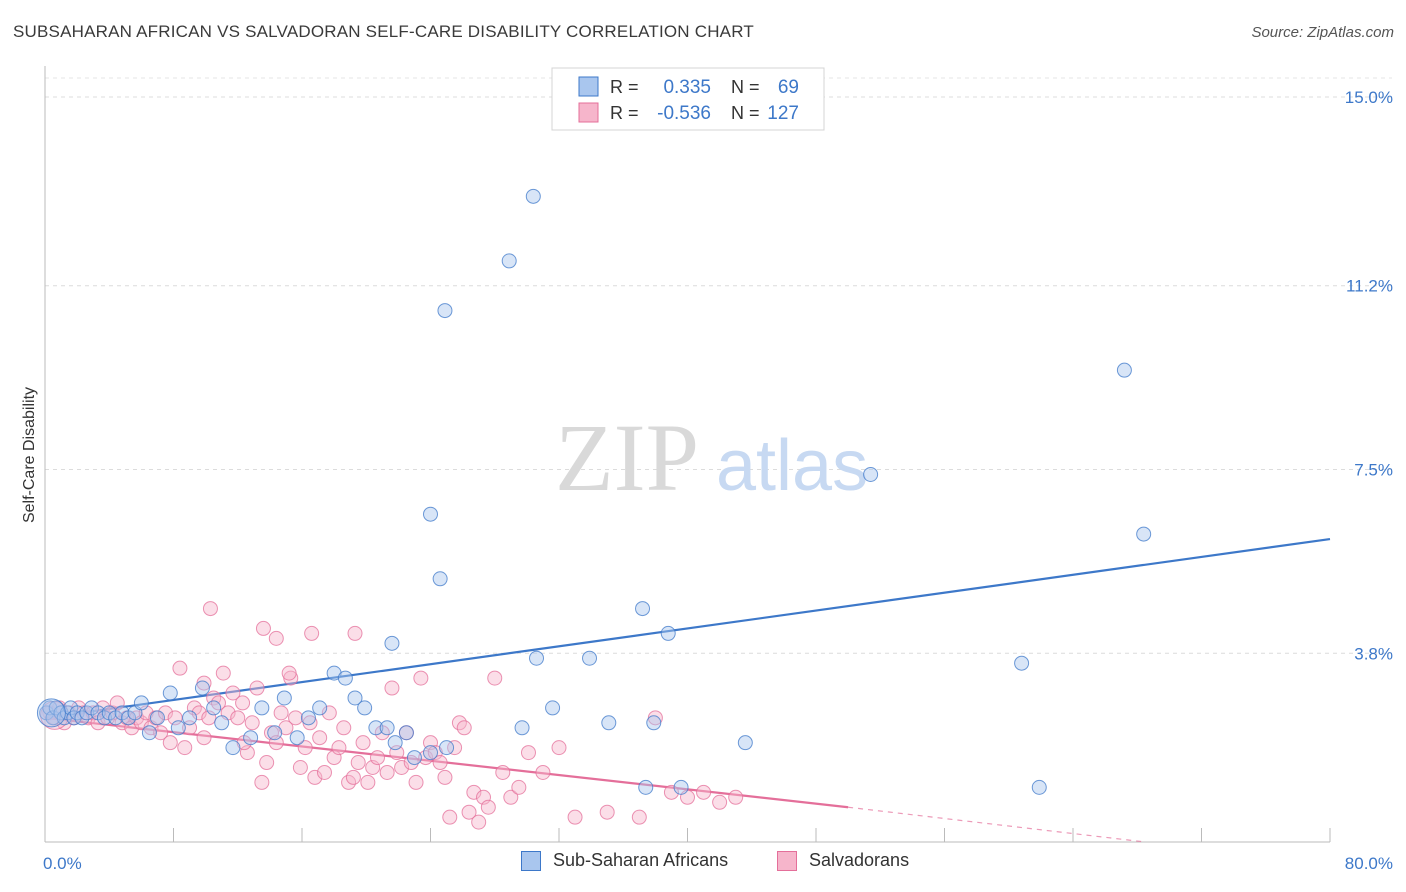  Describe the element at coordinates (1369, 97) in the screenshot. I see `y-tick-label: 15.0%` at that location.